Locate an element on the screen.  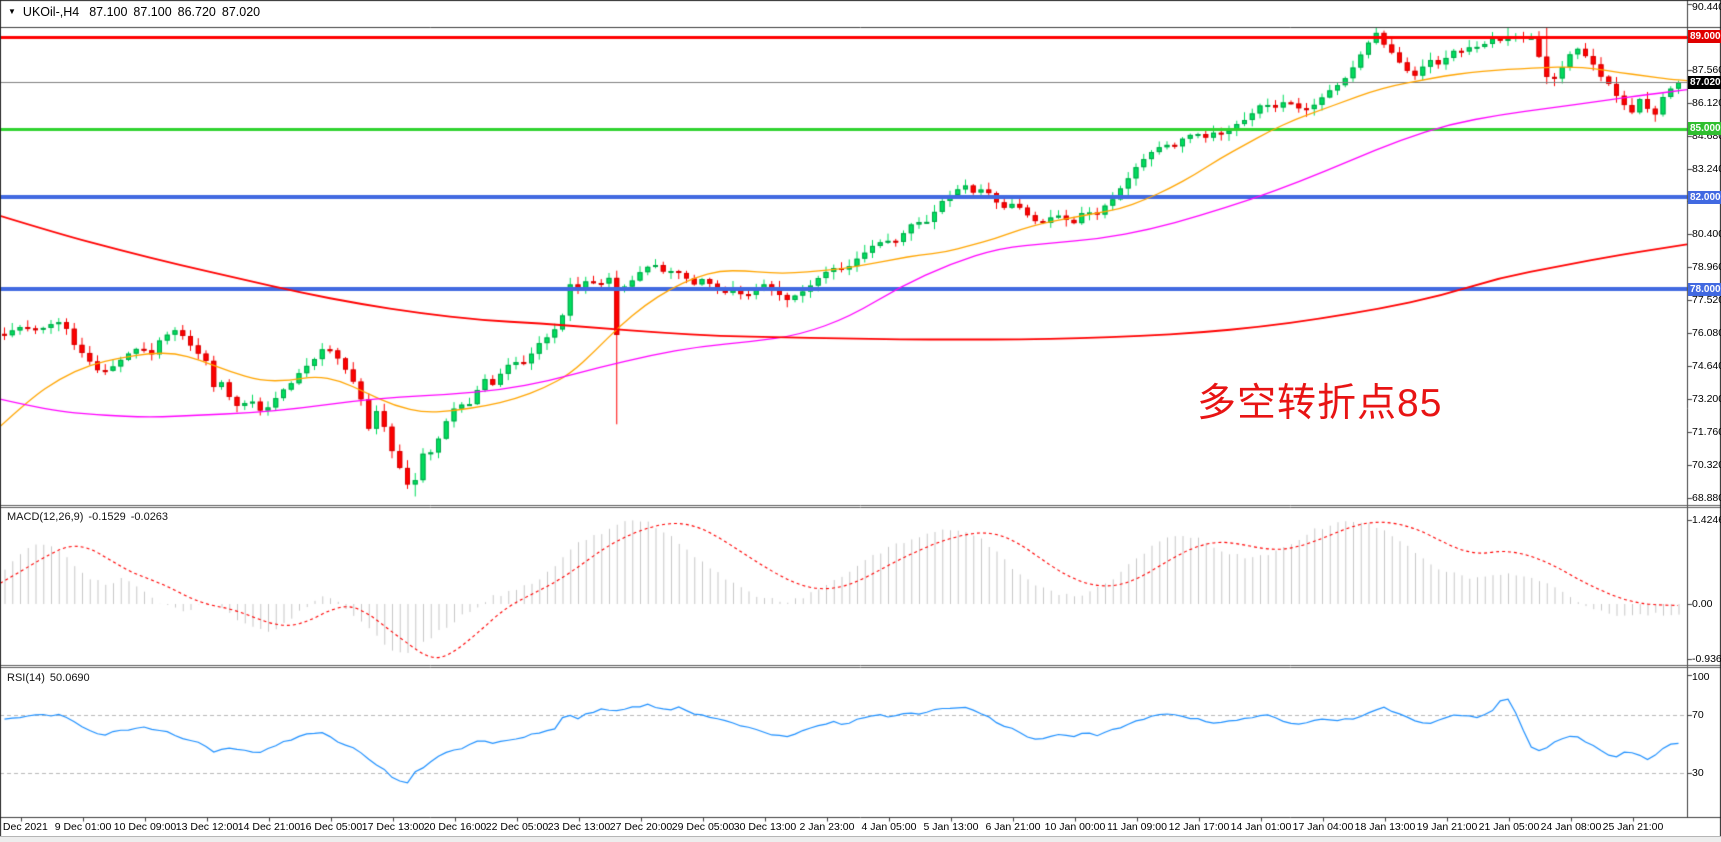
time-axis-label: 17 Dec 13:00 is located at coordinates (393, 827).